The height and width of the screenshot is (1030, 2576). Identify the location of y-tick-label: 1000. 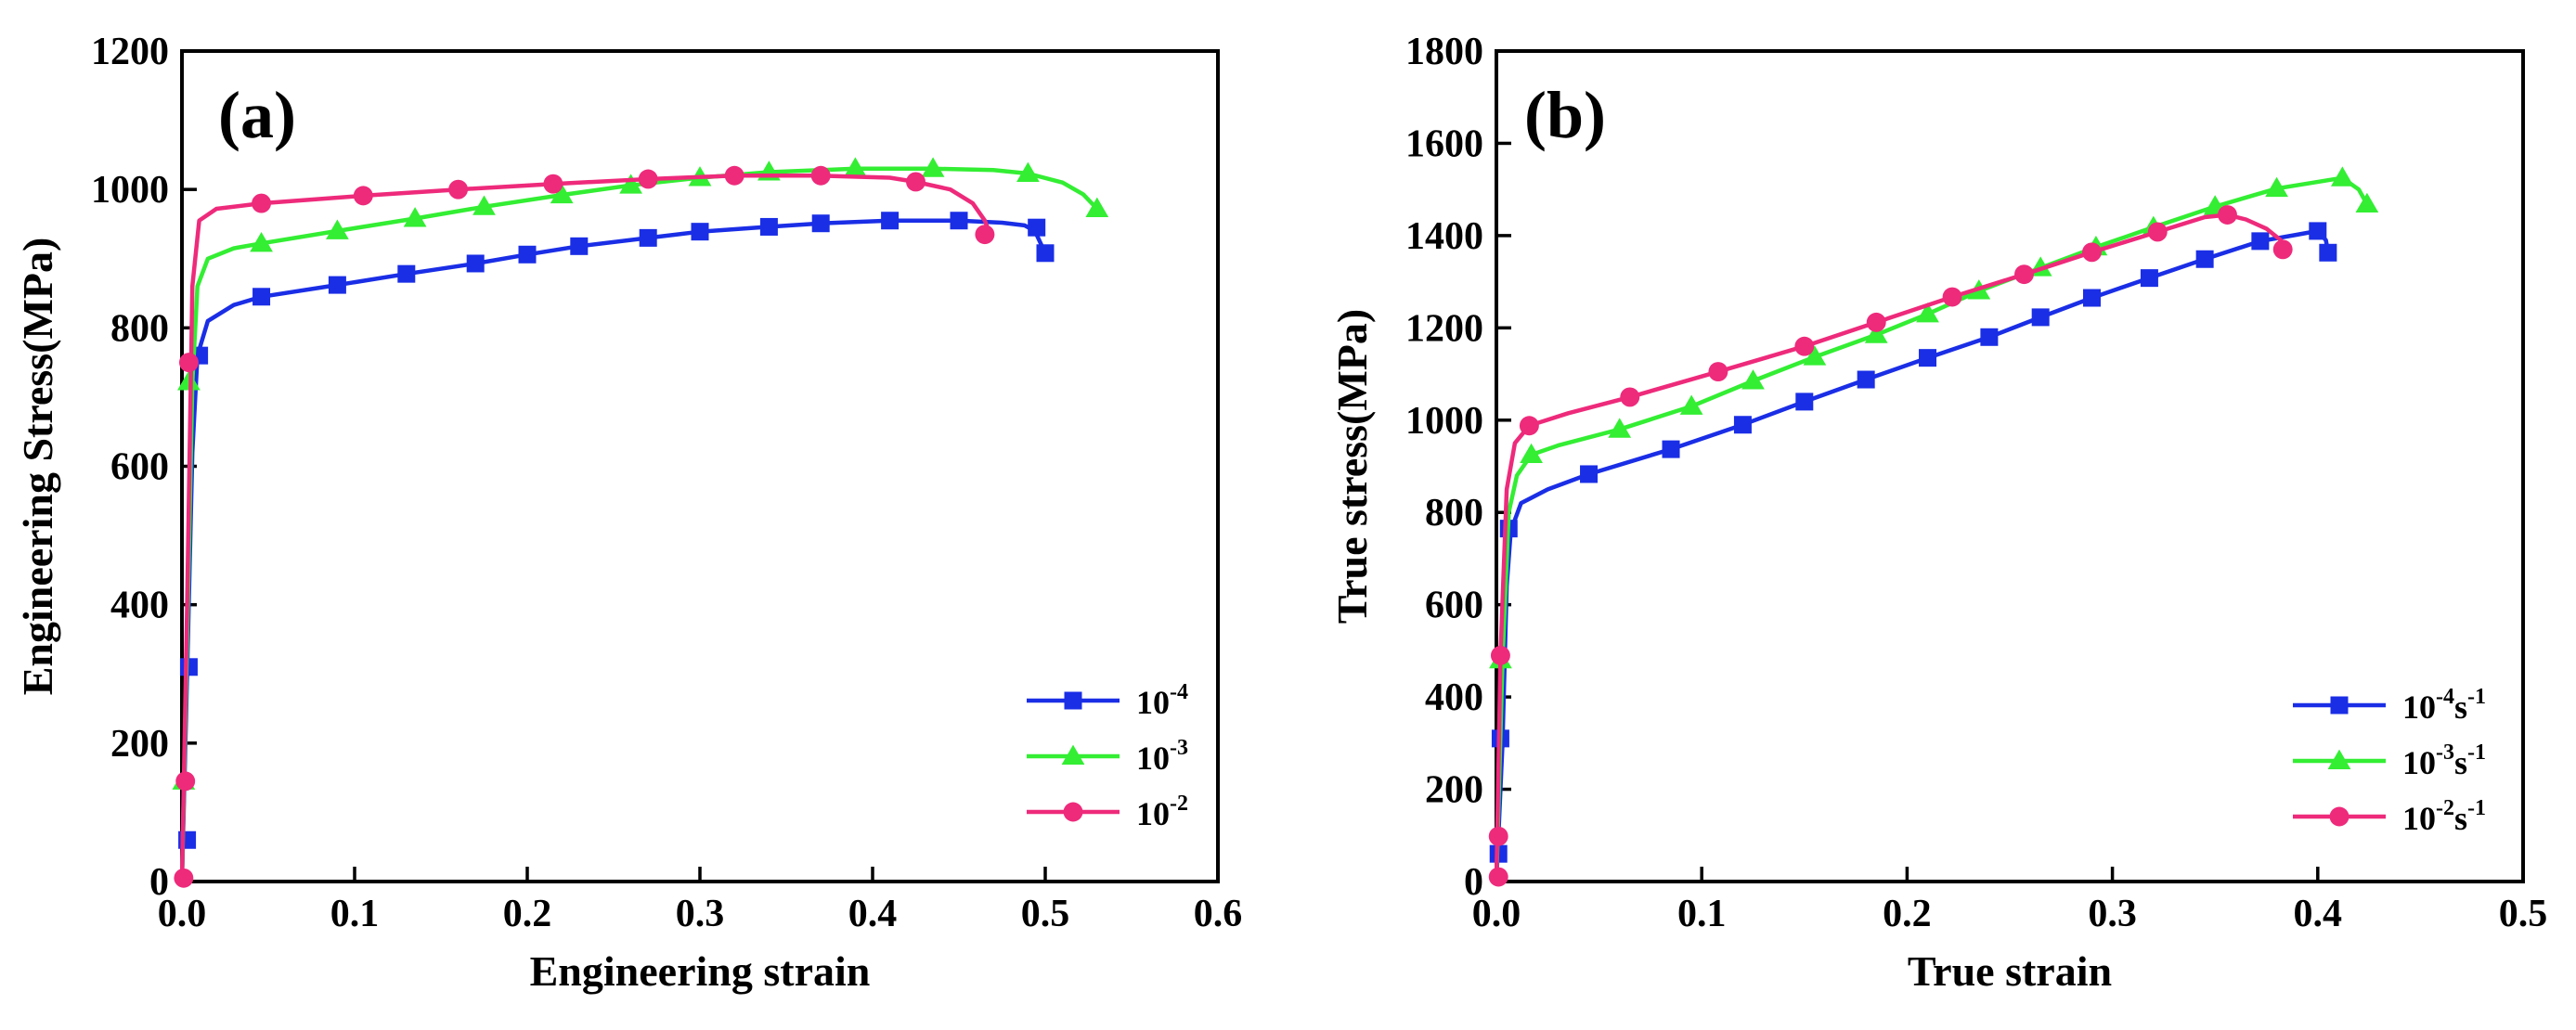
(1444, 421).